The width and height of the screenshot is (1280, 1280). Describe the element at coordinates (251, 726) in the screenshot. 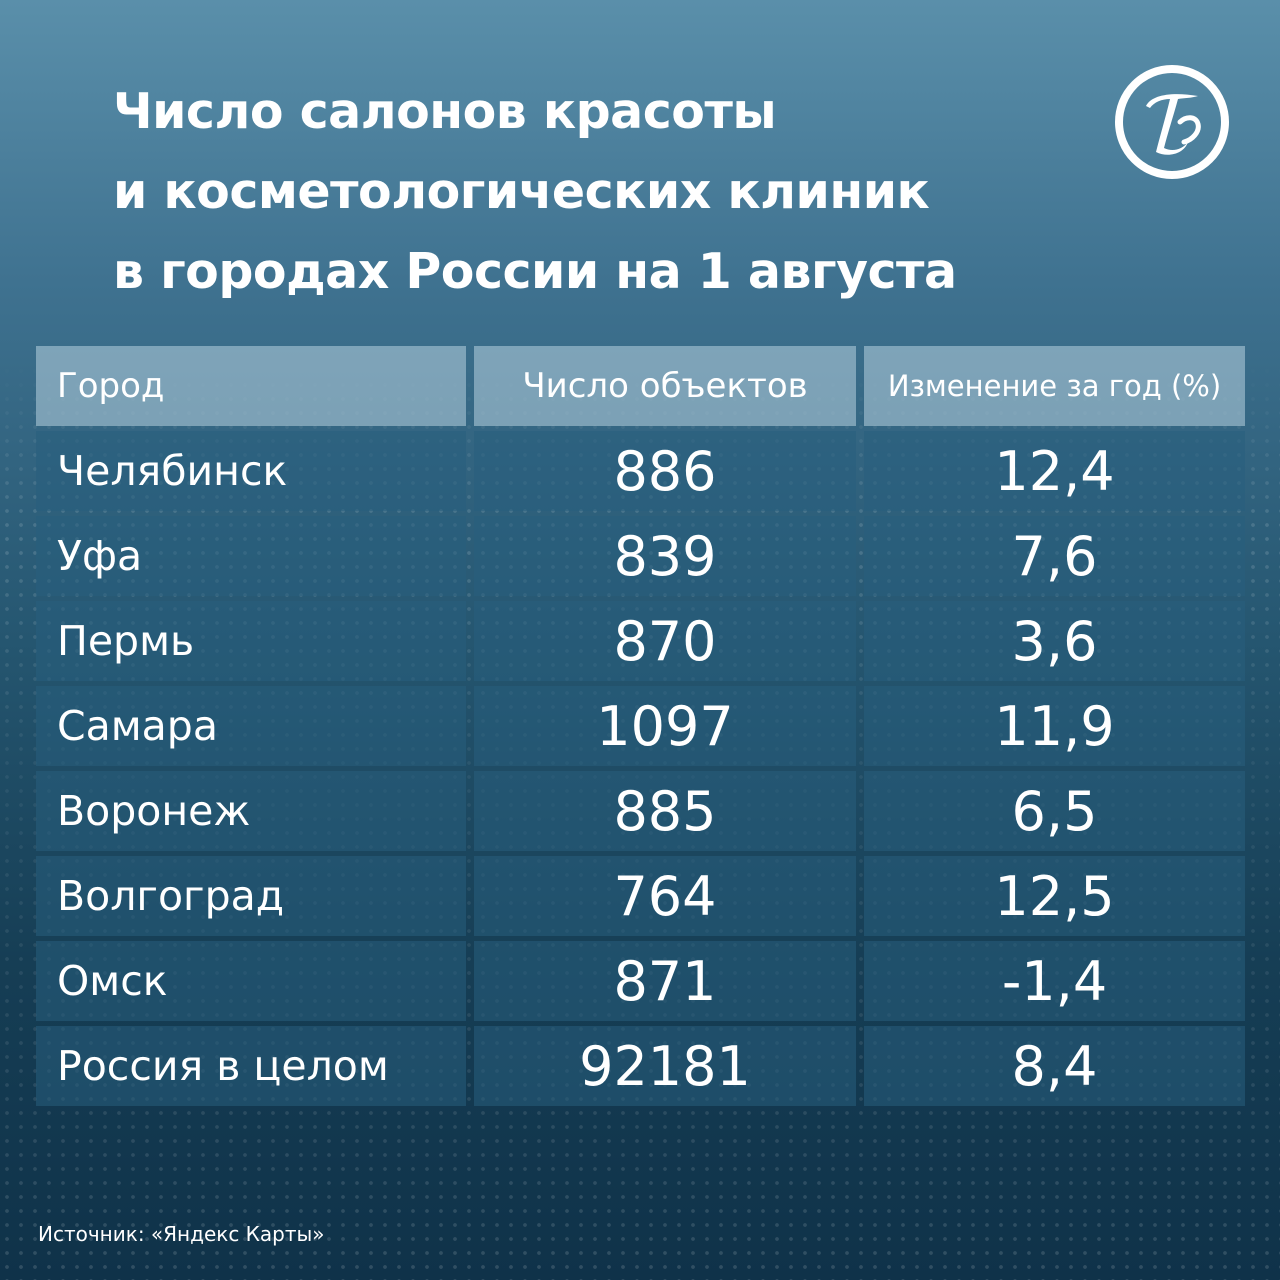

I see `city-cell: Самара` at that location.